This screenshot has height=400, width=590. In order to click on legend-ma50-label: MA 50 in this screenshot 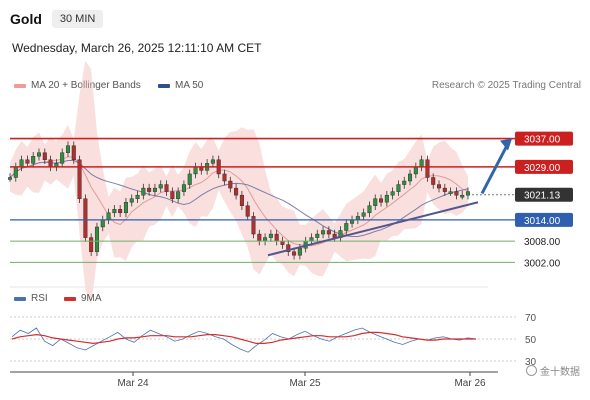, I will do `click(189, 85)`.